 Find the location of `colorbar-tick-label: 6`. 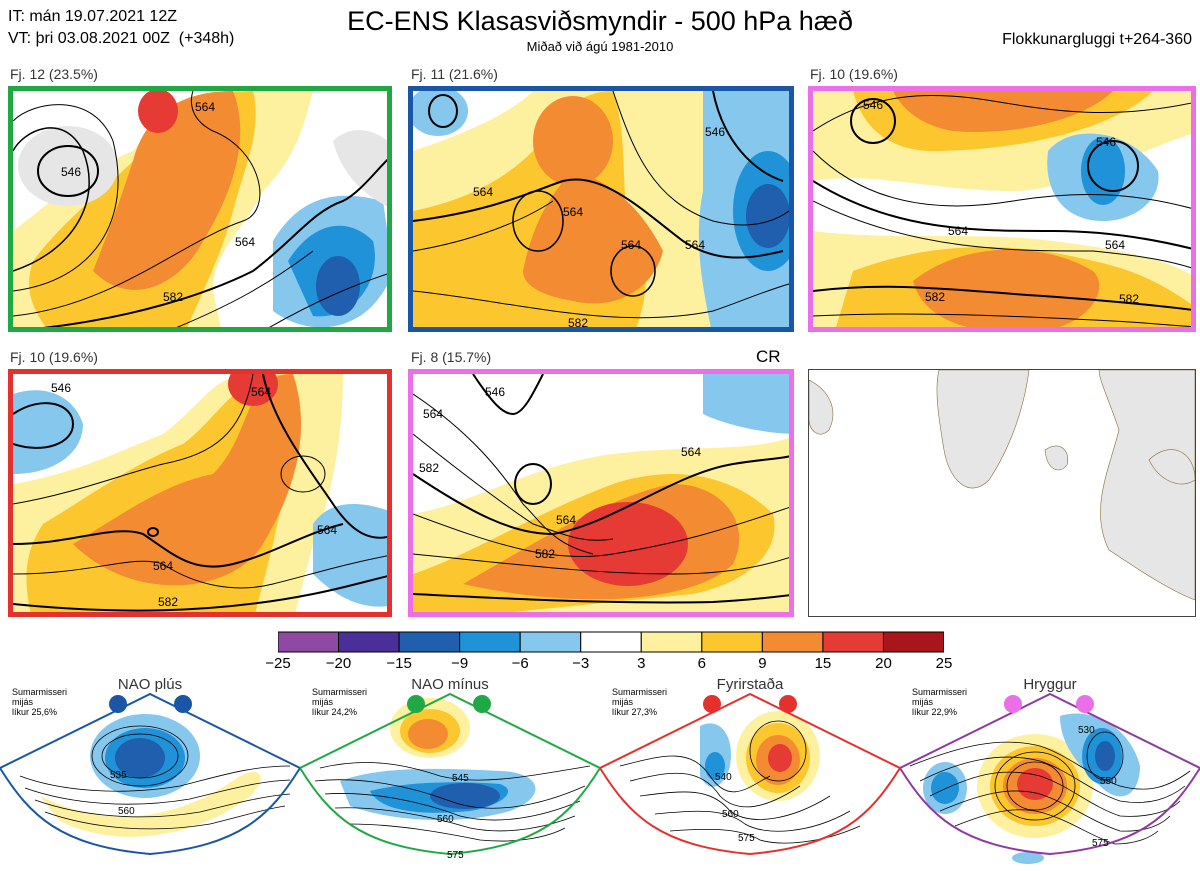

colorbar-tick-label: 6 is located at coordinates (701, 663).